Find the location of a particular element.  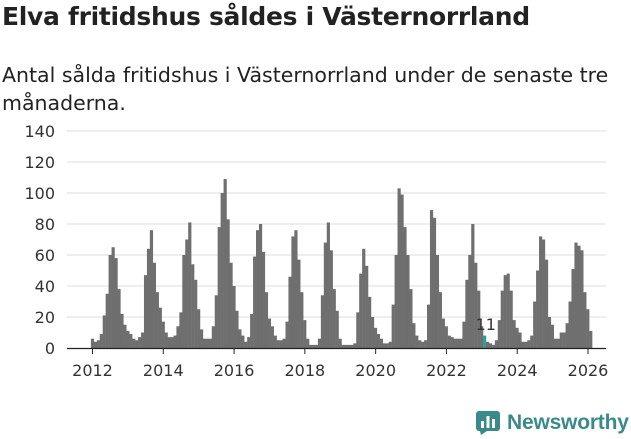

bar-highlight is located at coordinates (485, 341).